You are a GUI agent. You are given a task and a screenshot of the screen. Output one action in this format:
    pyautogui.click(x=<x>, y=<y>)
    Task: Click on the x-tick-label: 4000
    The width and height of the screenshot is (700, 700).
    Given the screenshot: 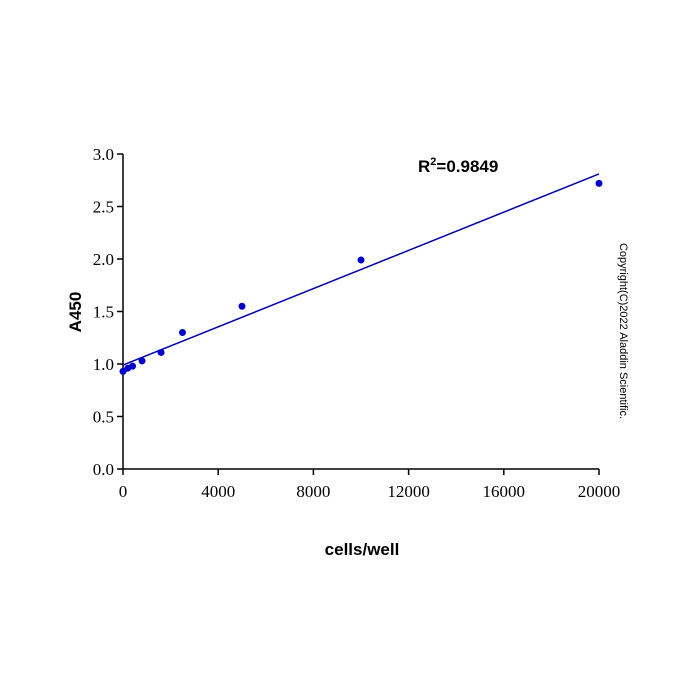 What is the action you would take?
    pyautogui.click(x=218, y=491)
    